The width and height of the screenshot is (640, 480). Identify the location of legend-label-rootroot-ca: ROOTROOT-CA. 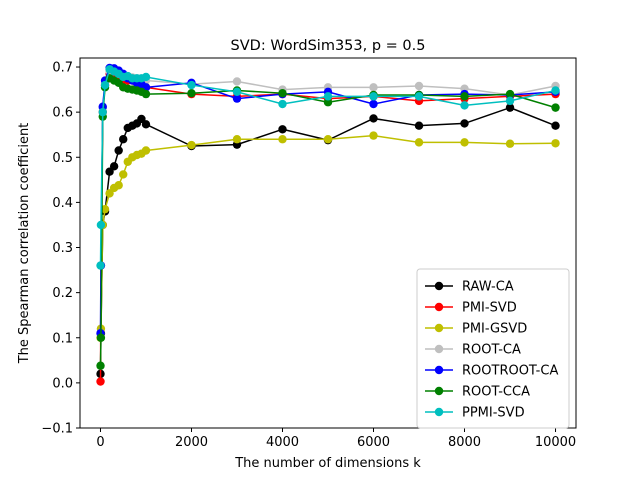
(510, 371).